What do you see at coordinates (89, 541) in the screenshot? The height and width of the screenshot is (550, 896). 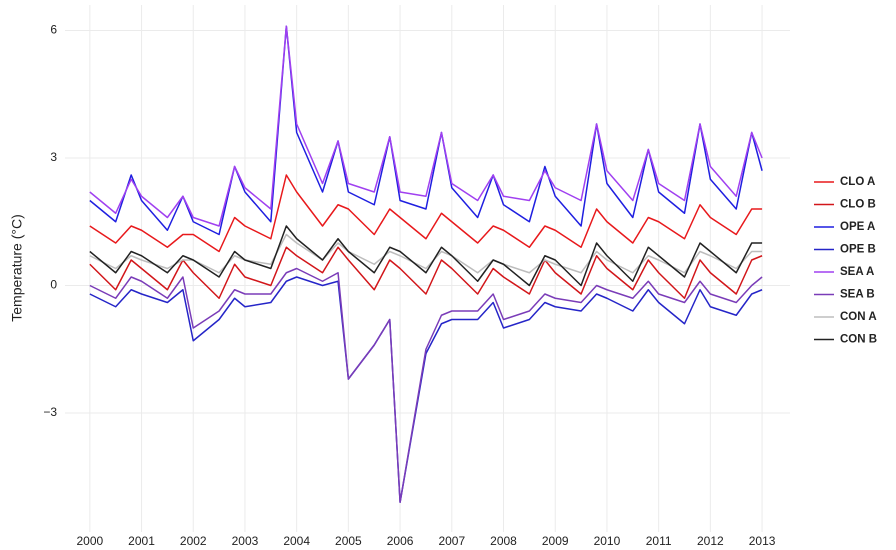 I see `x-tick-label: 2000` at bounding box center [89, 541].